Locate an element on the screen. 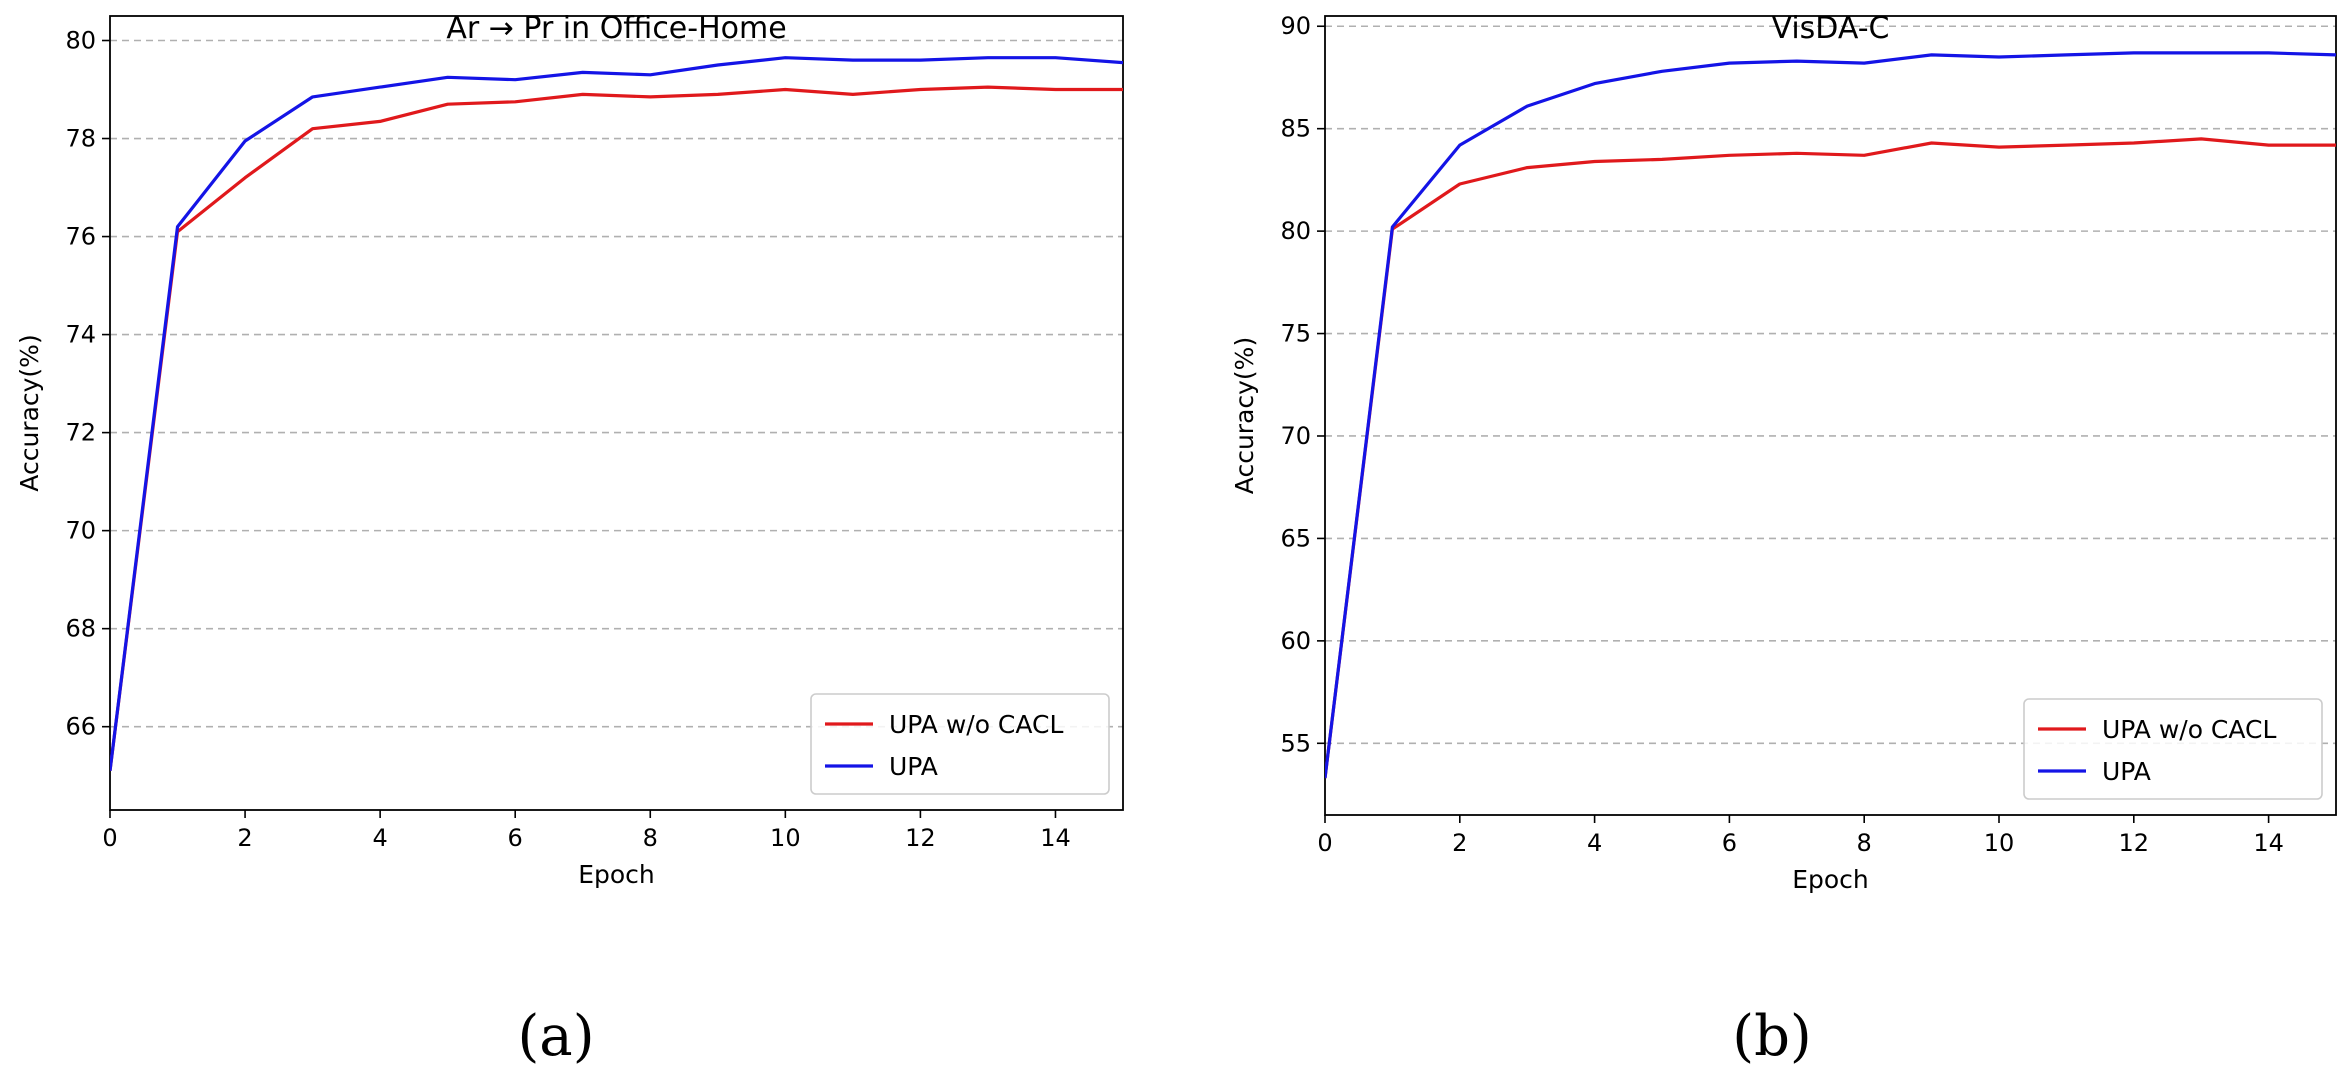 This screenshot has height=1073, width=2349. figure-caption: (a) is located at coordinates (555, 1036).